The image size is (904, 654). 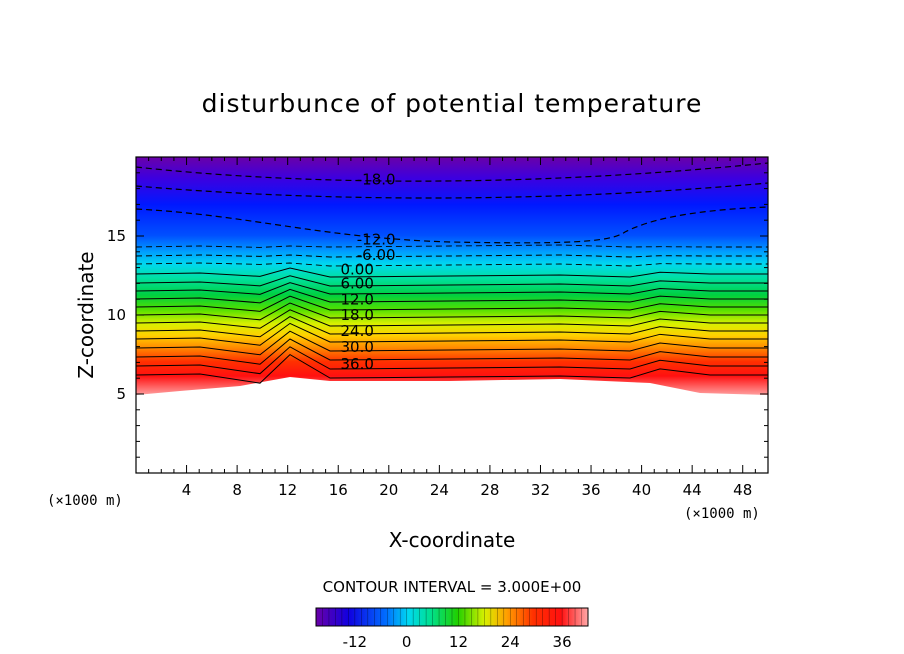 I want to click on y-tick-label: 5, so click(x=121, y=394).